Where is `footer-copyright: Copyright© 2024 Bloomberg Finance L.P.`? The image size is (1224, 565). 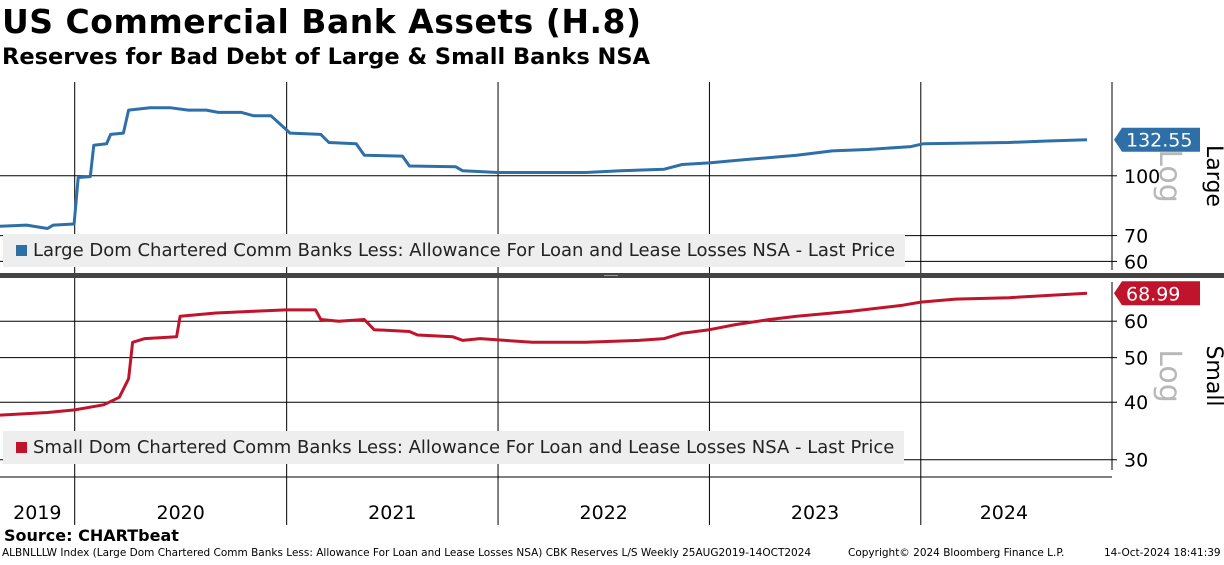
footer-copyright: Copyright© 2024 Bloomberg Finance L.P. is located at coordinates (956, 553).